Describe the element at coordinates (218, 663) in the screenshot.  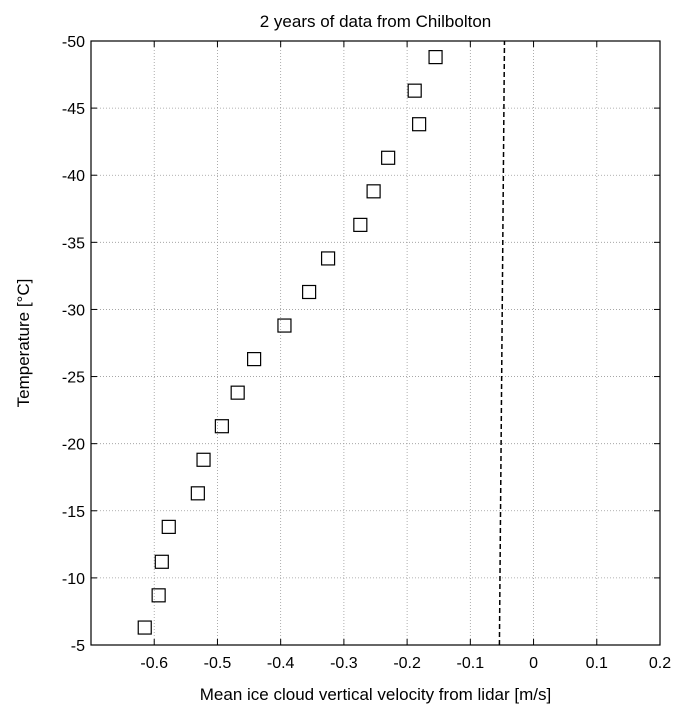
I see `x-tick-label: -0.5` at that location.